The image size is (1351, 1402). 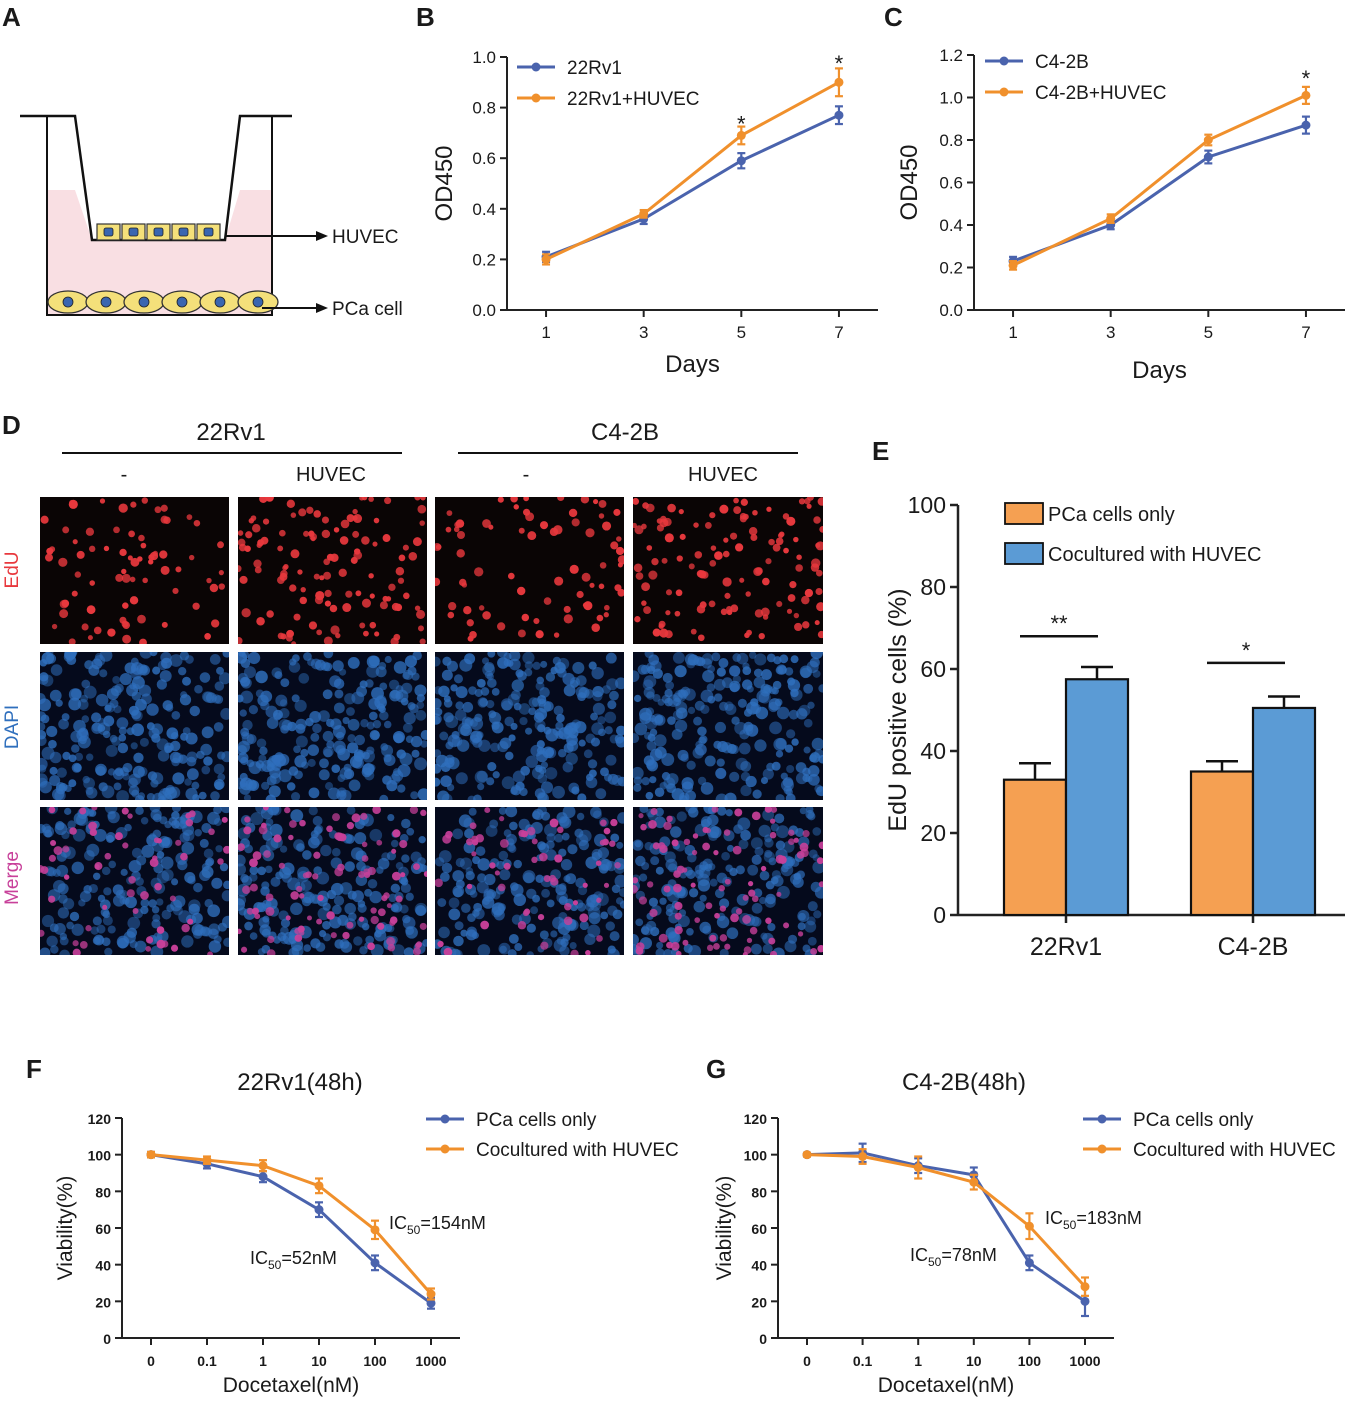 What do you see at coordinates (106, 302) in the screenshot?
I see `pca-nucleus` at bounding box center [106, 302].